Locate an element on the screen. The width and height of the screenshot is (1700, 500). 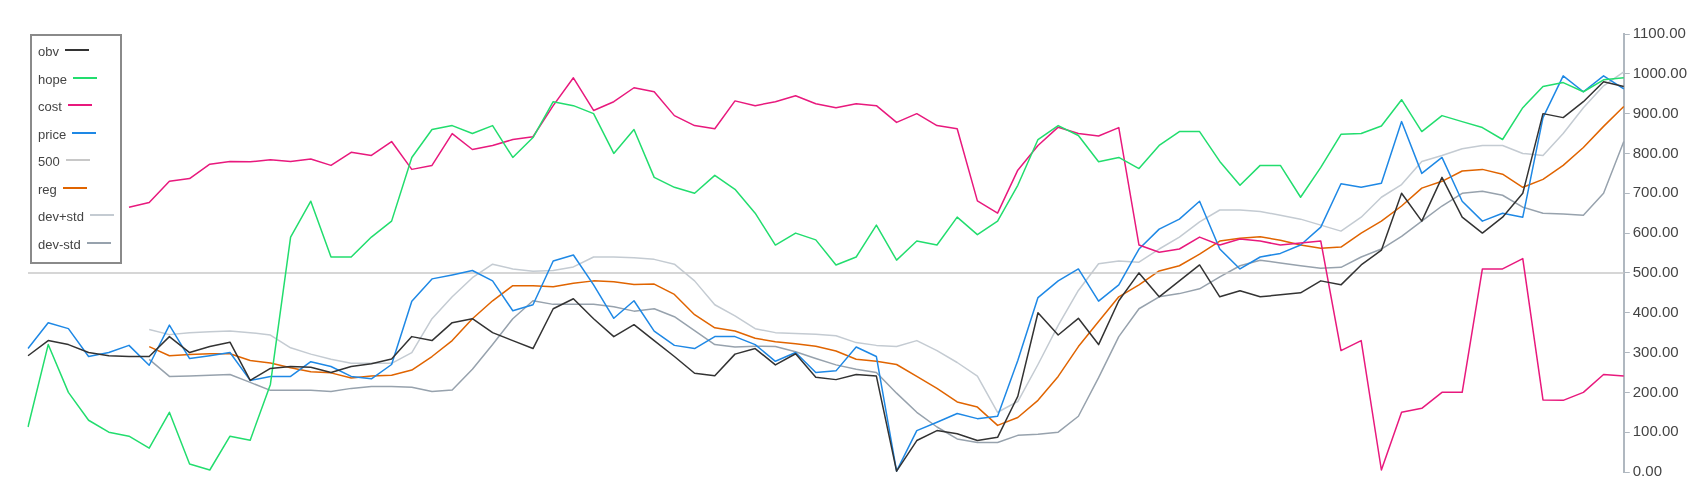
y-tick-label: 300.00 is located at coordinates (1655, 351).